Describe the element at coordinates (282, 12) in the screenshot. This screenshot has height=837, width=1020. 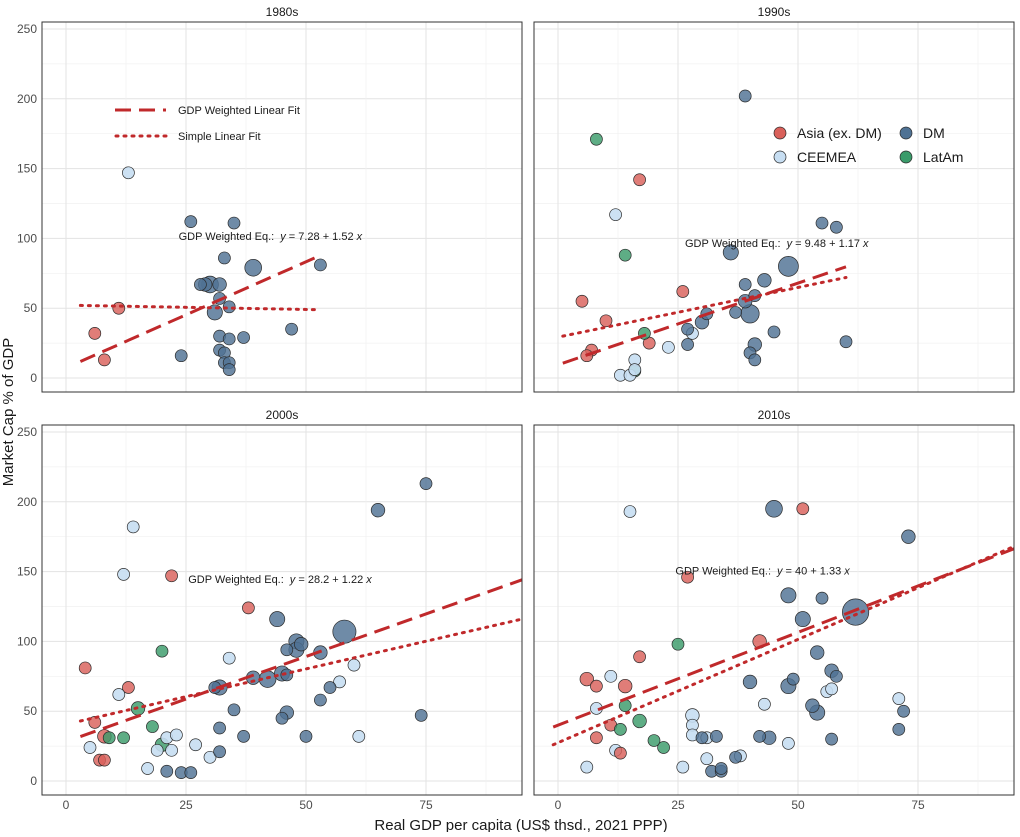
I see `panel-title: 1980s` at that location.